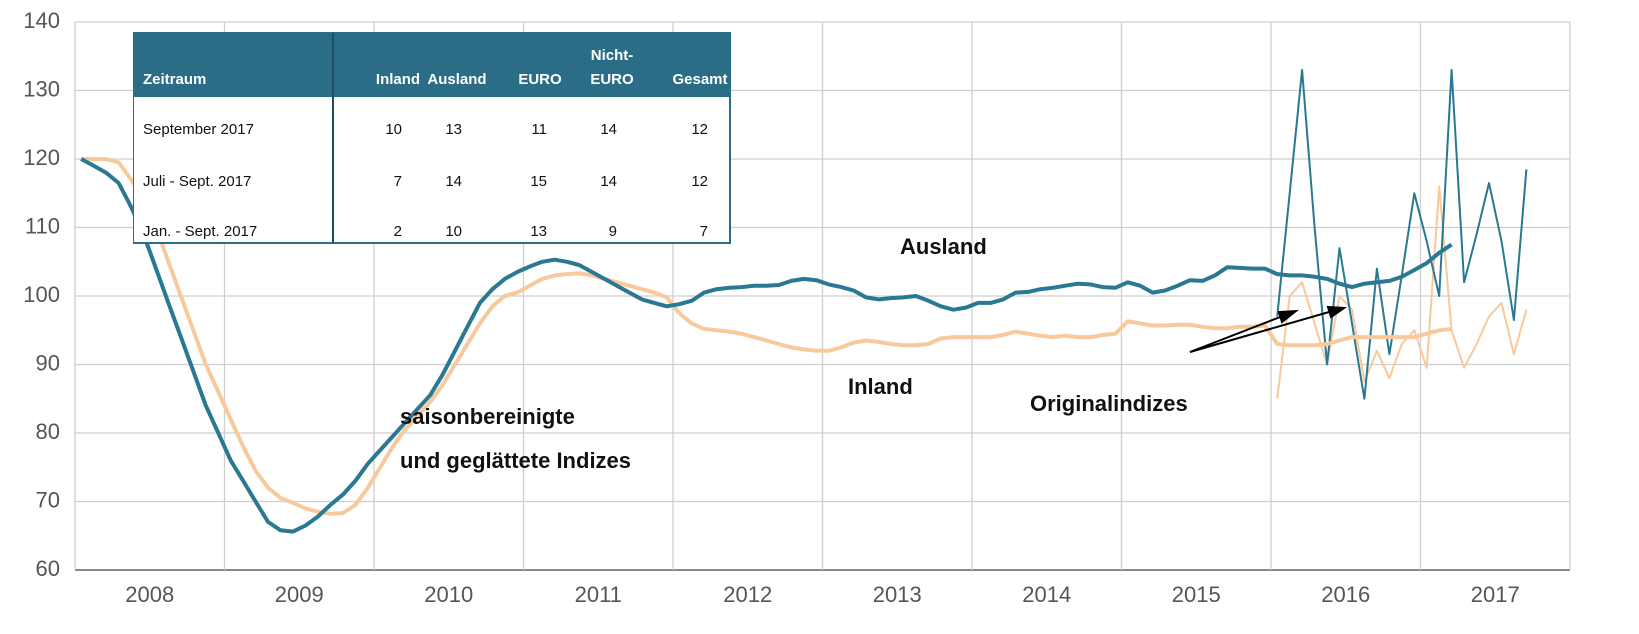 The image size is (1639, 634). I want to click on column-header: Ausland, so click(456, 79).